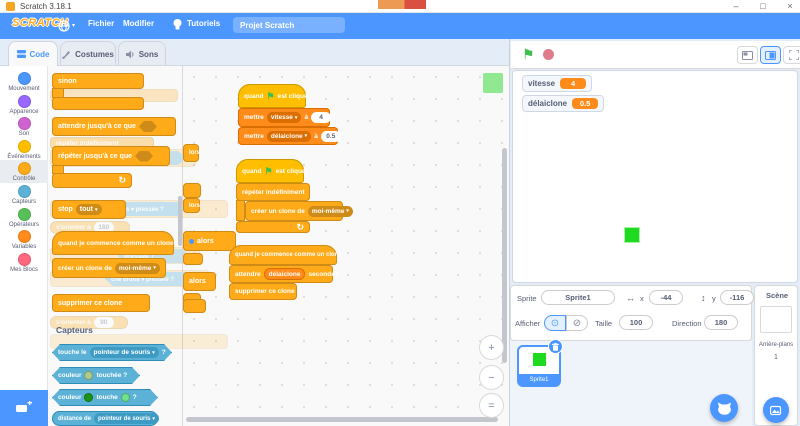  I want to click on script2-creer-clone: créer un clone de moi-même ▾, so click(299, 211).